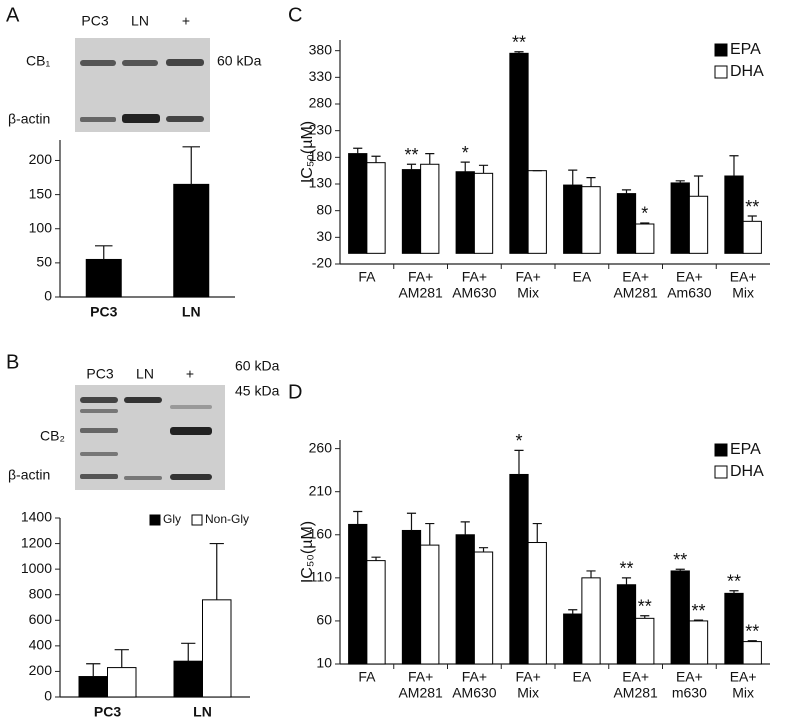 This screenshot has height=721, width=788. Describe the element at coordinates (41, 159) in the screenshot. I see `y-tick-label: 200` at that location.